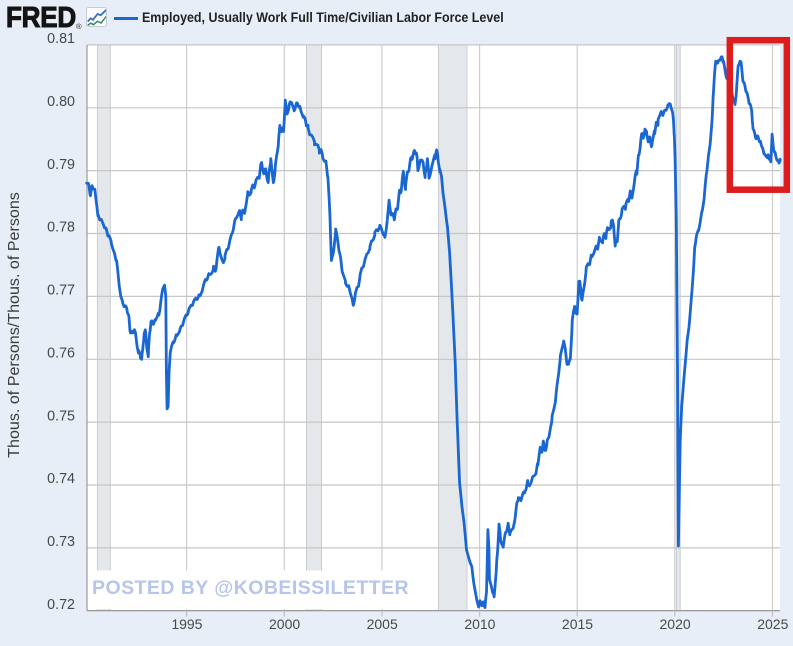  What do you see at coordinates (284, 624) in the screenshot?
I see `svg-text: 2000` at bounding box center [284, 624].